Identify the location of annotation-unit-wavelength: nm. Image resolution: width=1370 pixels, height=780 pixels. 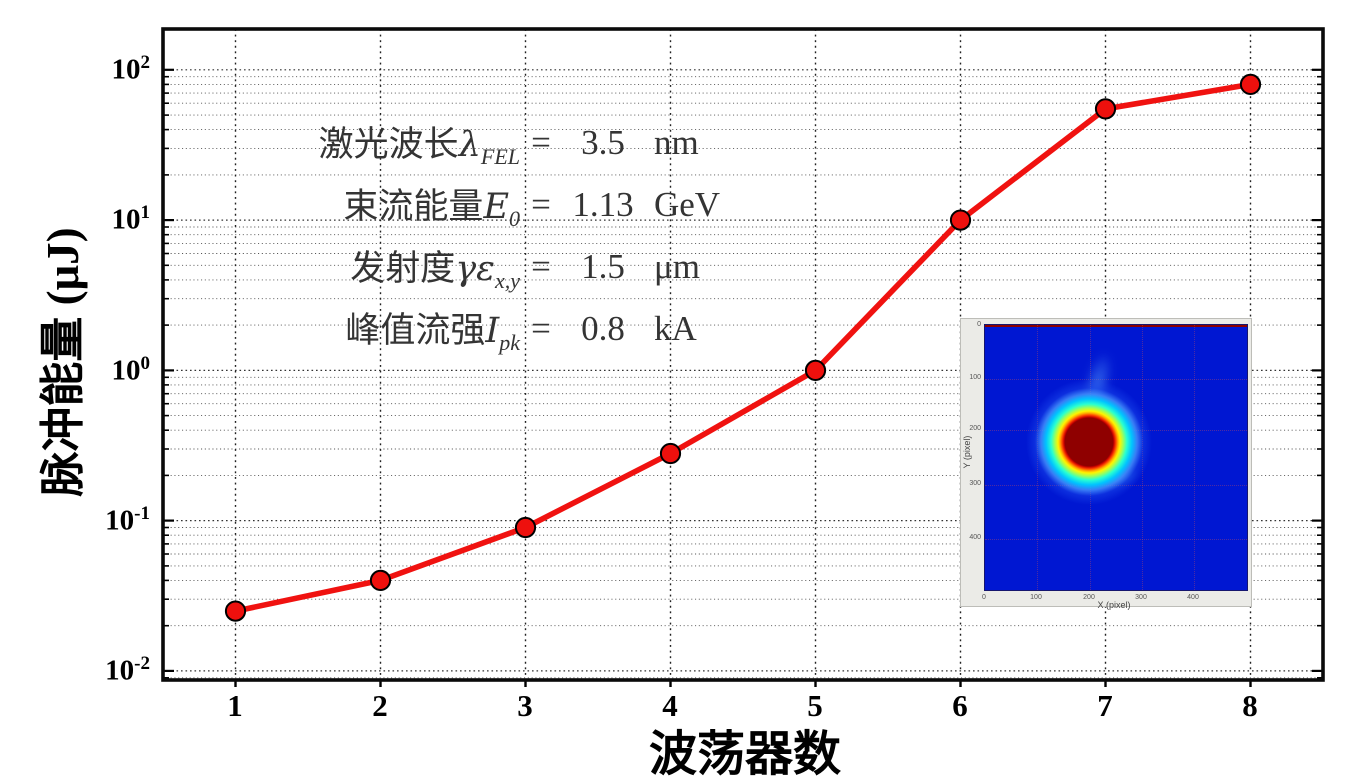
(676, 142).